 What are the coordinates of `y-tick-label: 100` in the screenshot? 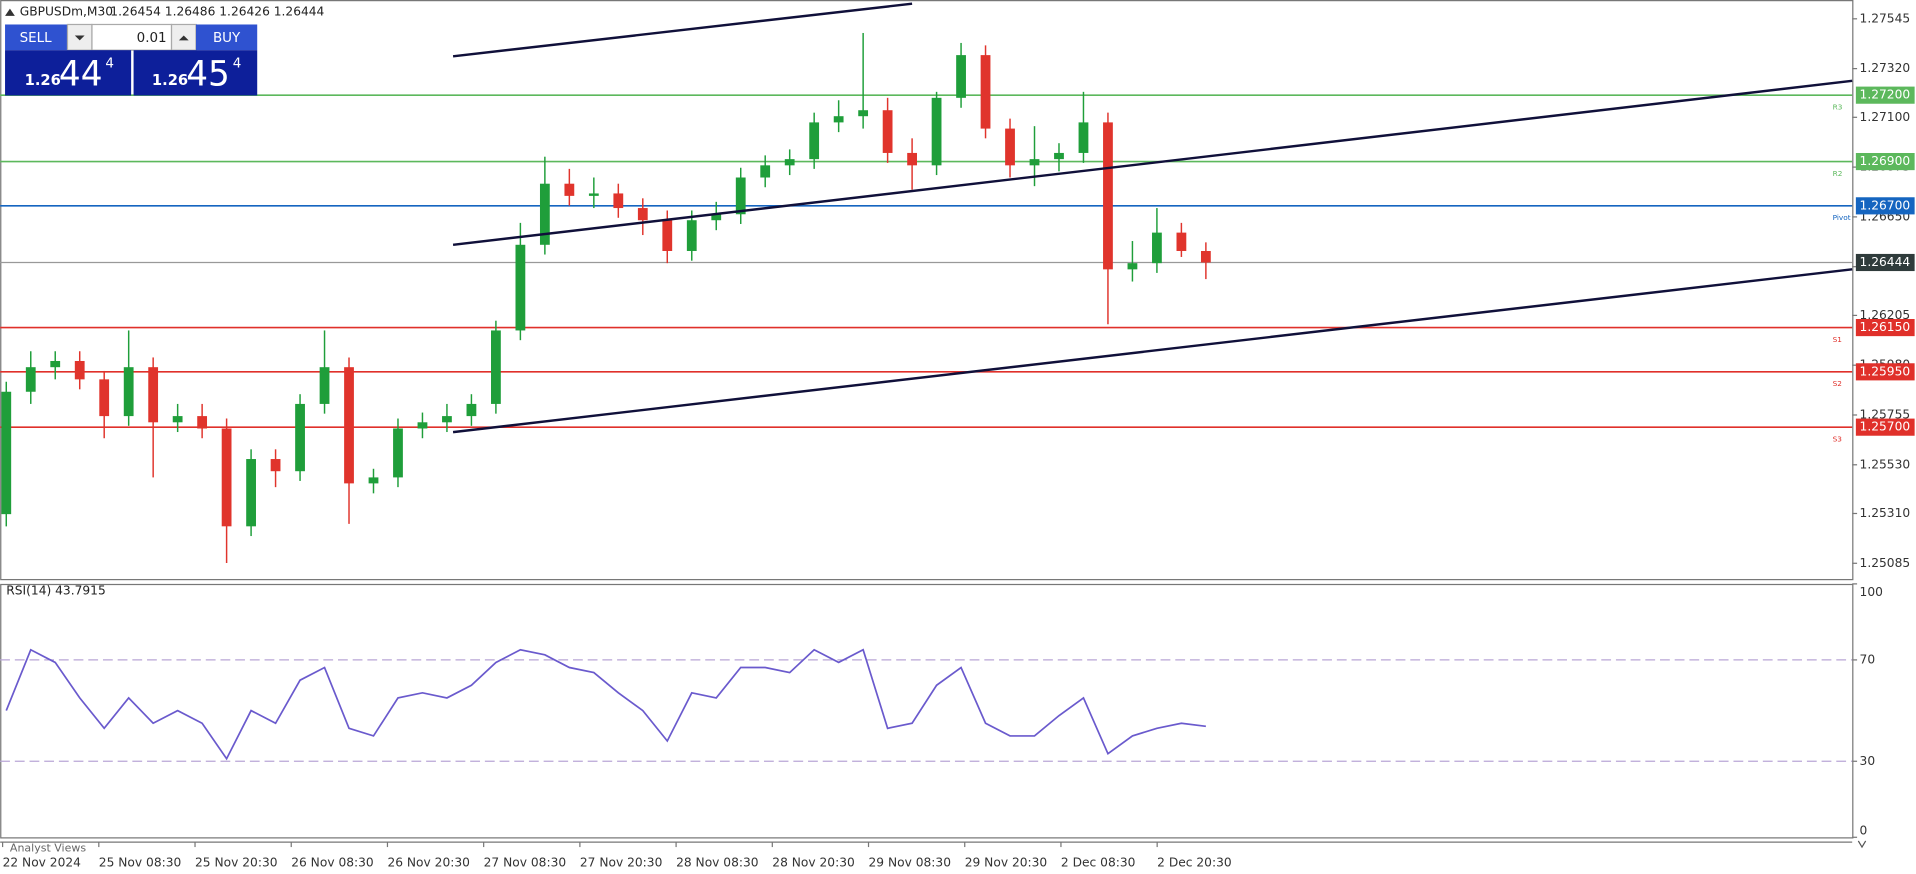 It's located at (1871, 592).